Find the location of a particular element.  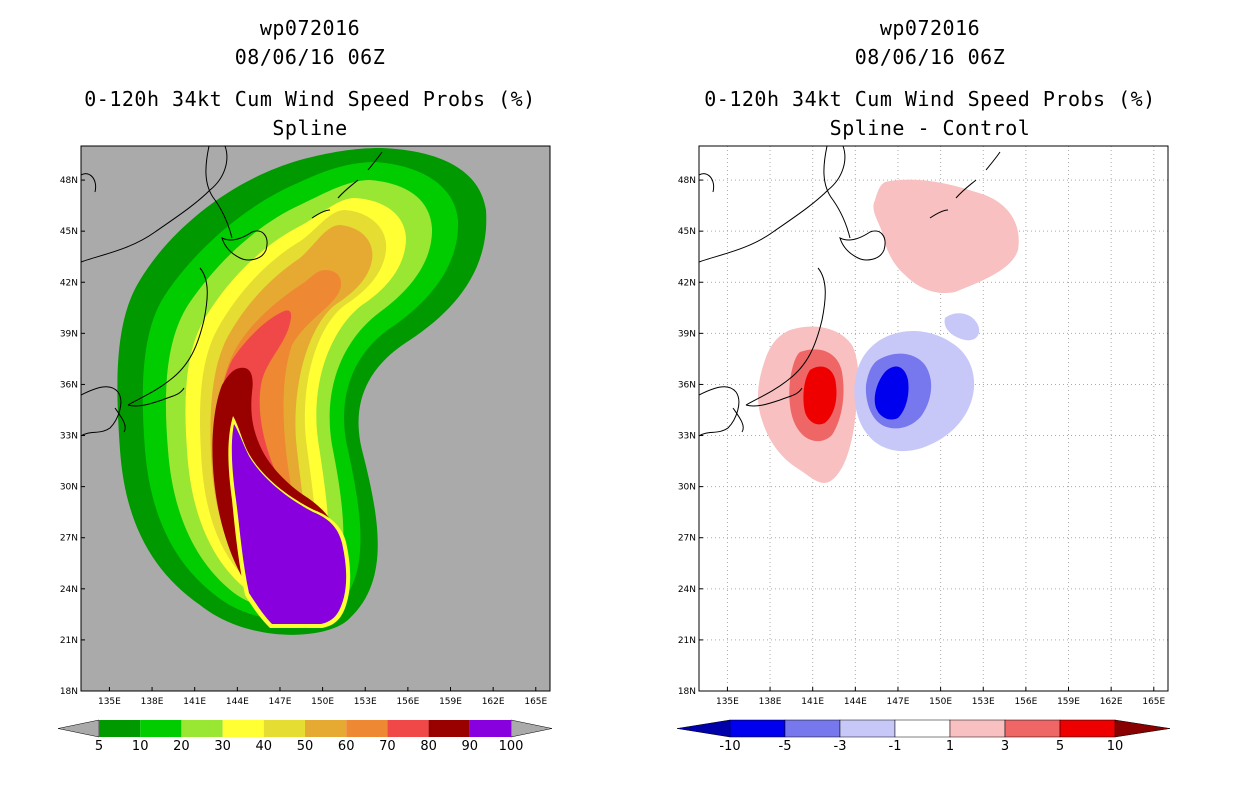

colorbar-label-90: 90 is located at coordinates (470, 746).